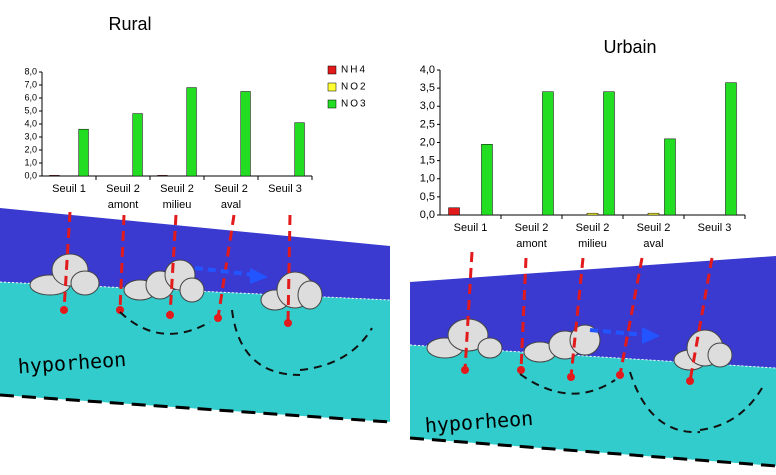 This screenshot has height=475, width=776. What do you see at coordinates (354, 104) in the screenshot?
I see `legend-label: NO3` at bounding box center [354, 104].